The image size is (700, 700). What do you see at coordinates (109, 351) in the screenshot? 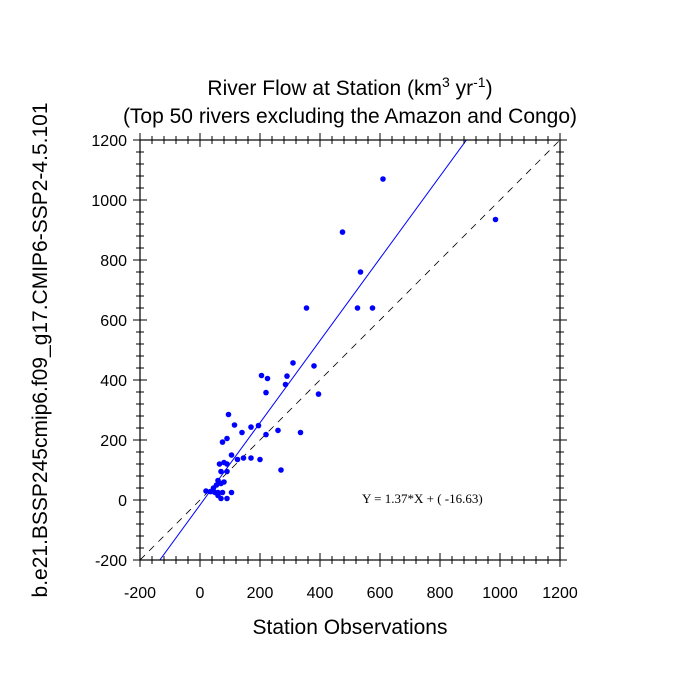
I see `y-tick-labels: -200 0 200 400 600 800 1000 1200` at bounding box center [109, 351].